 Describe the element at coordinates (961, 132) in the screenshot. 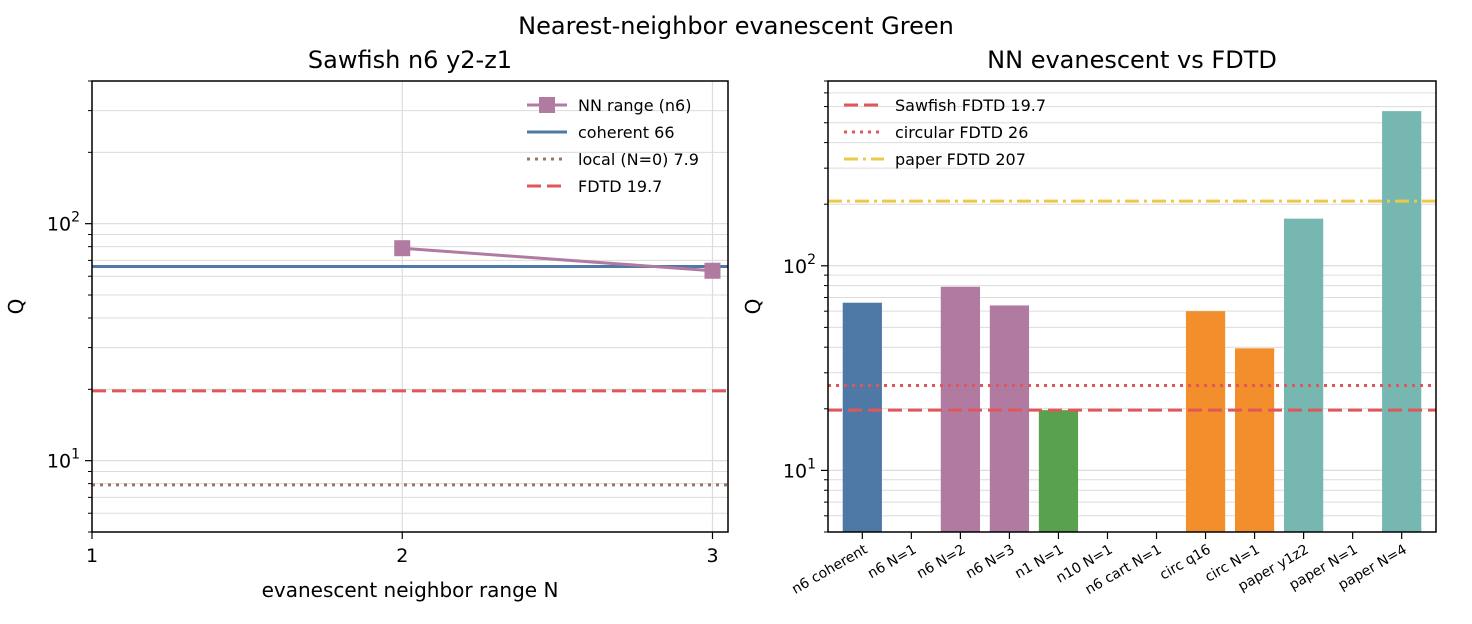

I see `legend-label-2: circular FDTD 26` at that location.